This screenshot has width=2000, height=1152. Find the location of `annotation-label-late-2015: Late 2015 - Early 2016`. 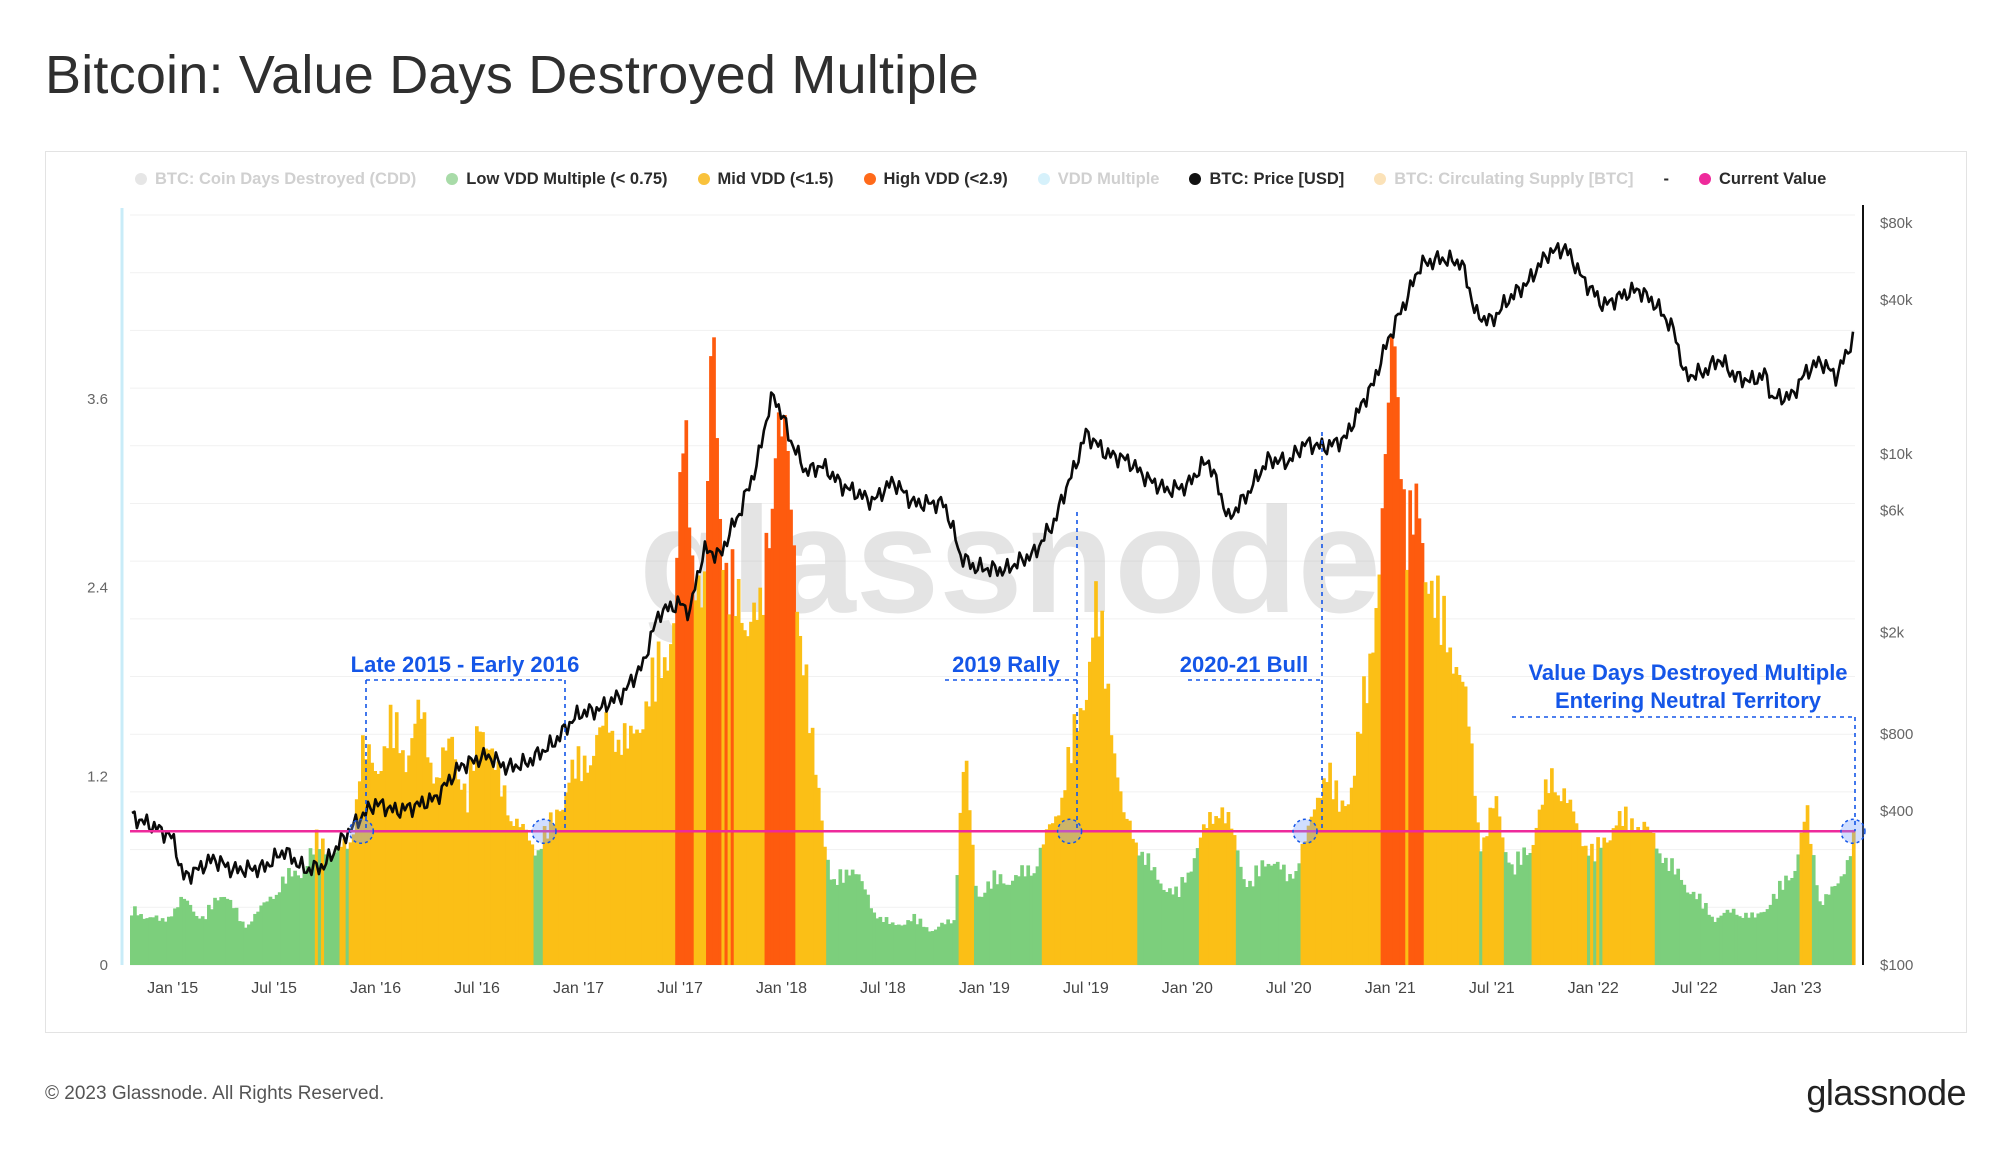

annotation-label-late-2015: Late 2015 - Early 2016 is located at coordinates (465, 664).